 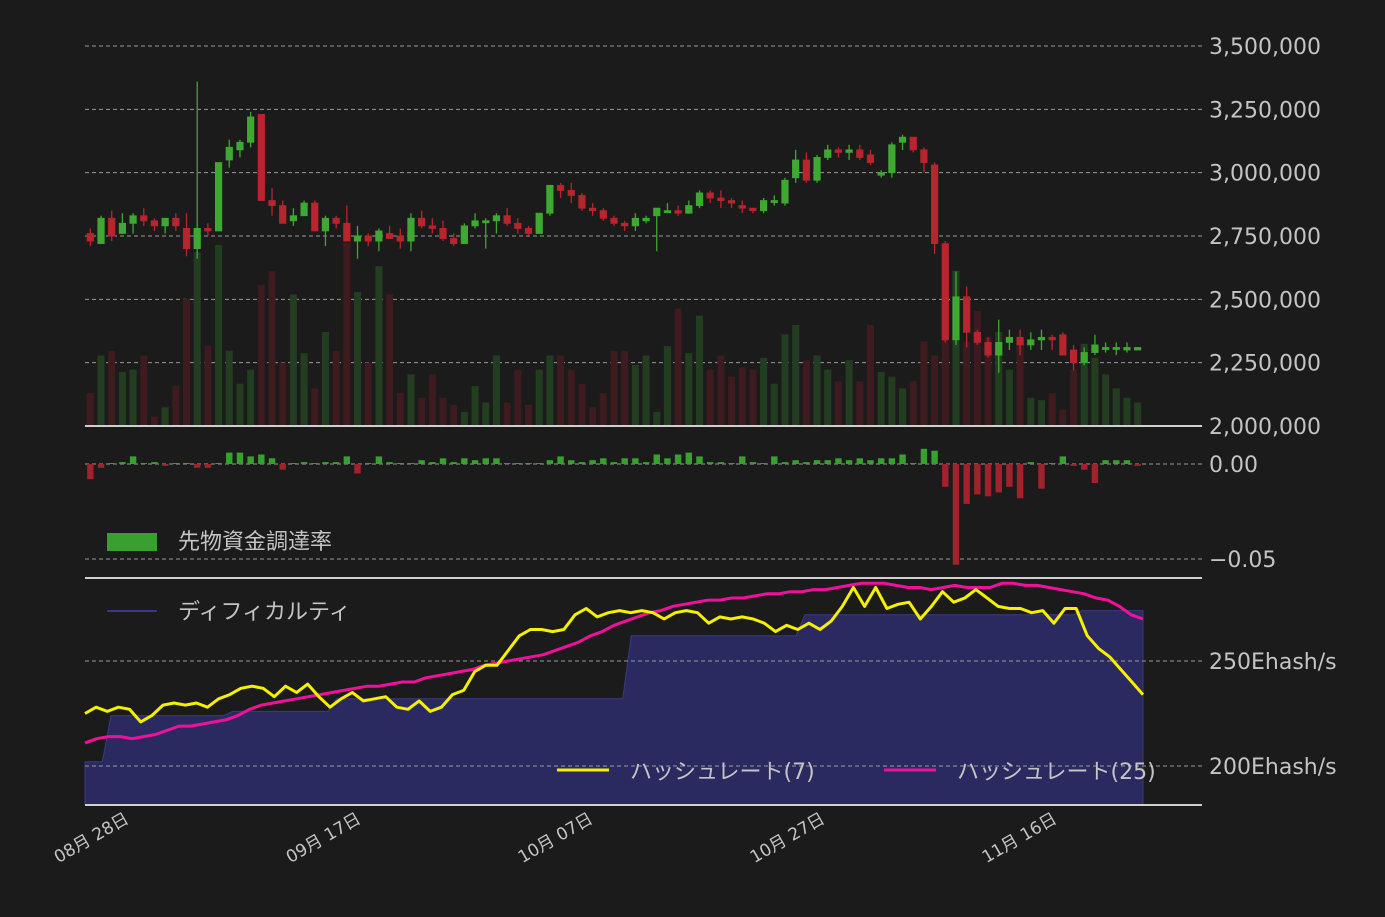 I want to click on hashrate-7-line, so click(x=614, y=655).